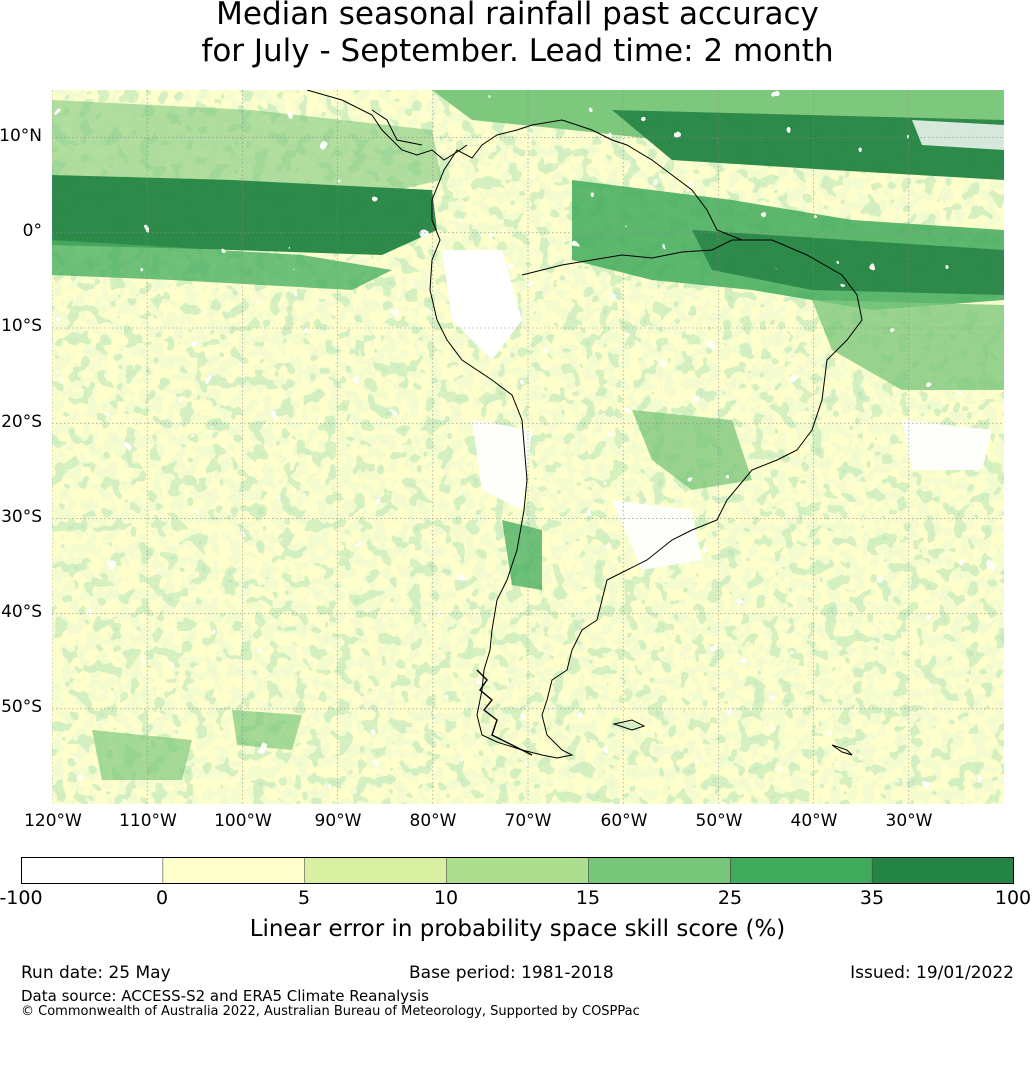  What do you see at coordinates (243, 821) in the screenshot?
I see `lon-label-100w: 100°W` at bounding box center [243, 821].